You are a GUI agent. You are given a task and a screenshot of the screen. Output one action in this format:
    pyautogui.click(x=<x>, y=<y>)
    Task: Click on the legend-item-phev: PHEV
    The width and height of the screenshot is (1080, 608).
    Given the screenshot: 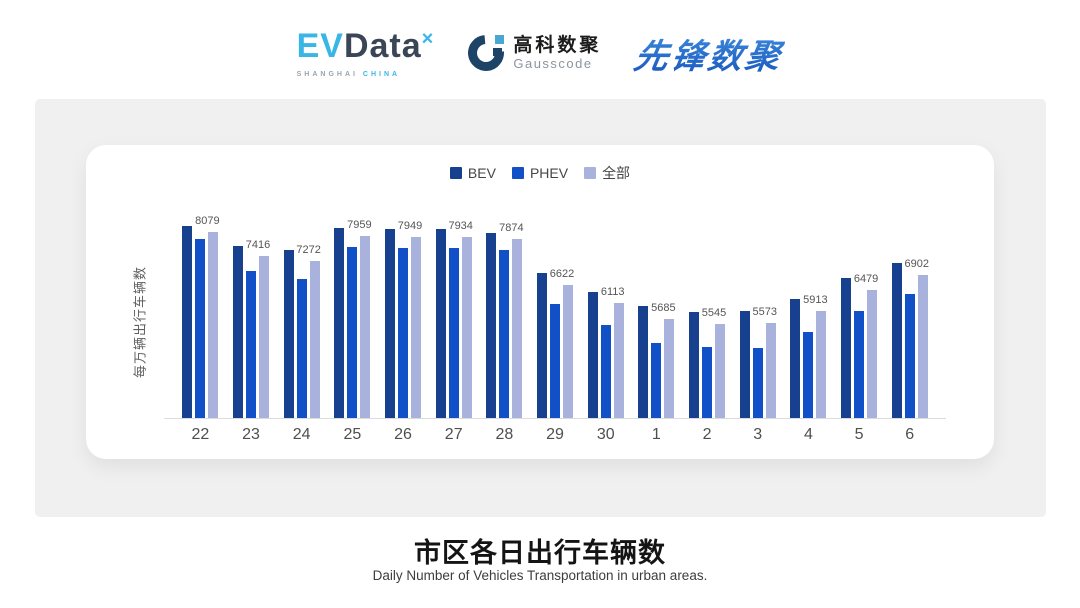 What is the action you would take?
    pyautogui.click(x=540, y=173)
    